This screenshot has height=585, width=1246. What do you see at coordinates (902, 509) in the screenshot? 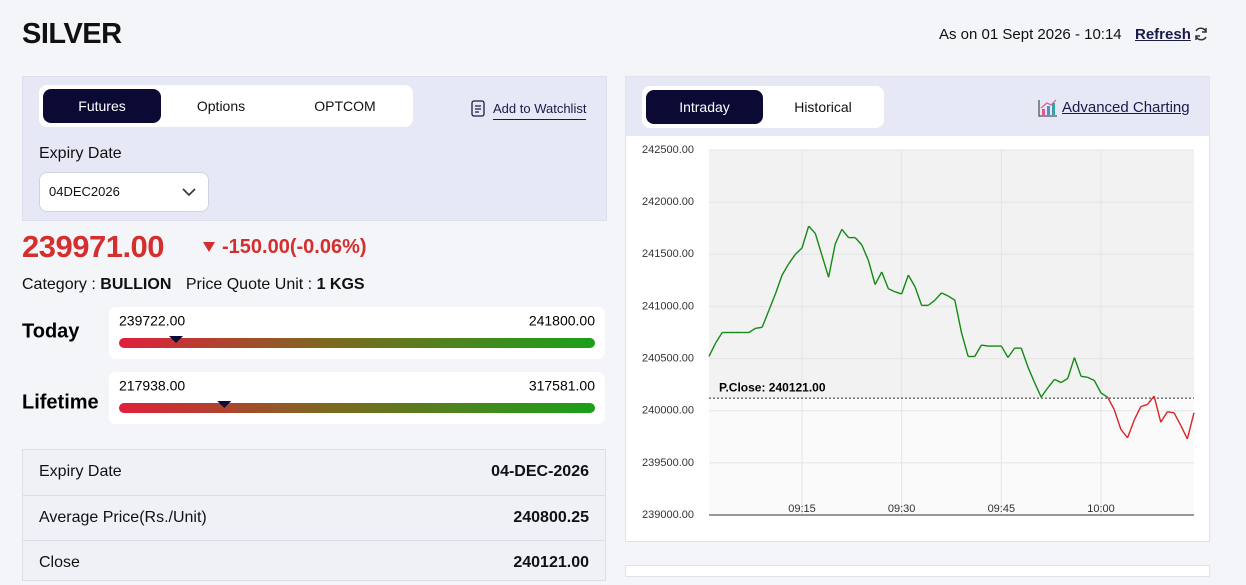
I see `x-tick-label: 09:30` at bounding box center [902, 509].